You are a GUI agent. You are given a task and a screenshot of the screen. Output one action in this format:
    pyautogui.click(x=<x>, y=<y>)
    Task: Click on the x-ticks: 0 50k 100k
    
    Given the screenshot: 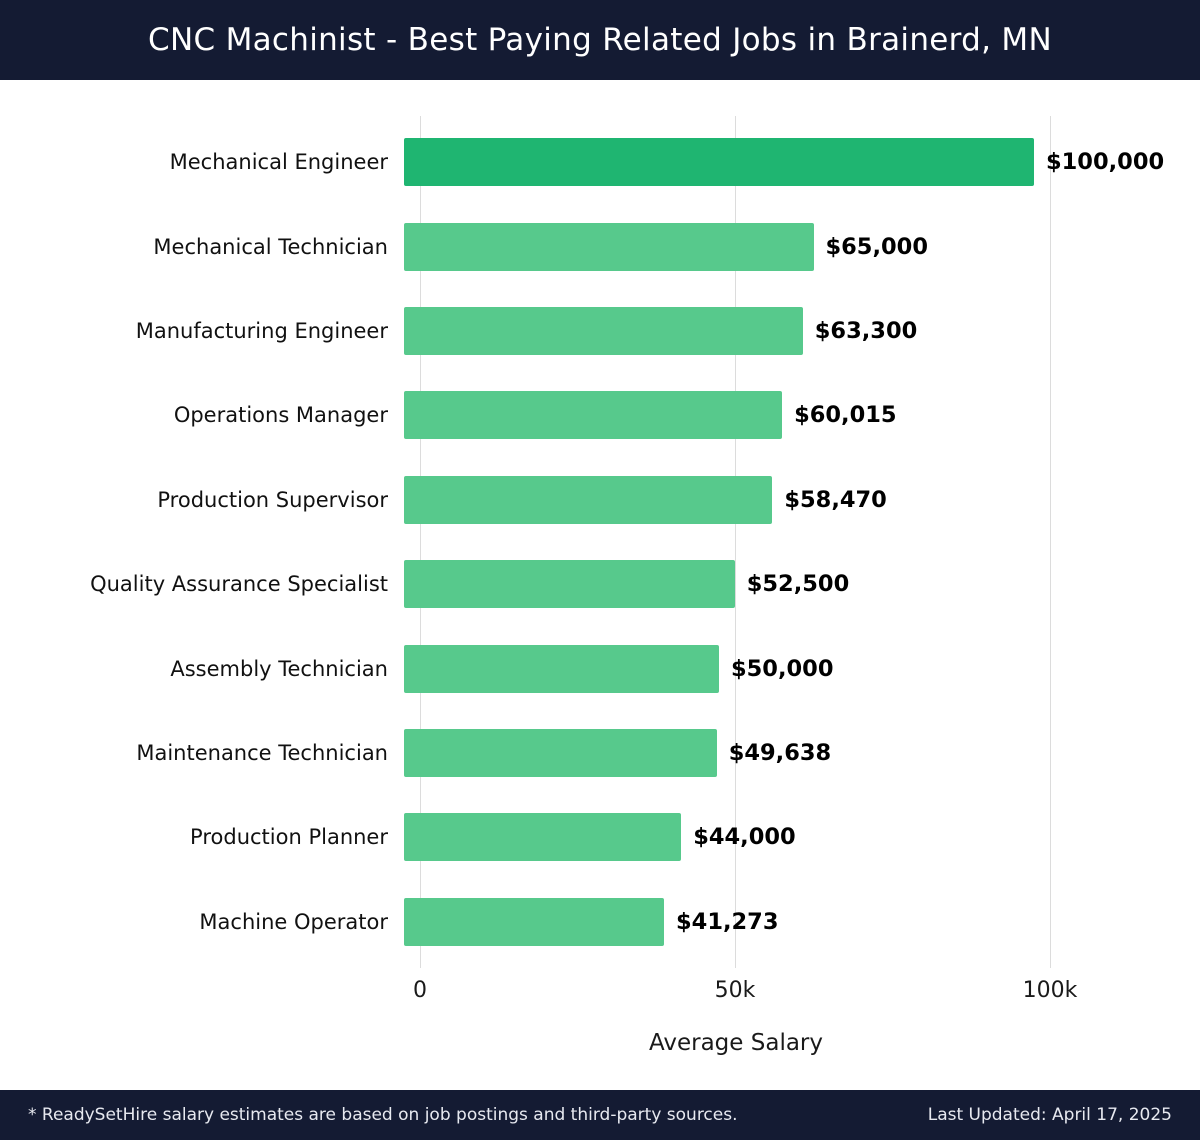 What is the action you would take?
    pyautogui.click(x=600, y=993)
    